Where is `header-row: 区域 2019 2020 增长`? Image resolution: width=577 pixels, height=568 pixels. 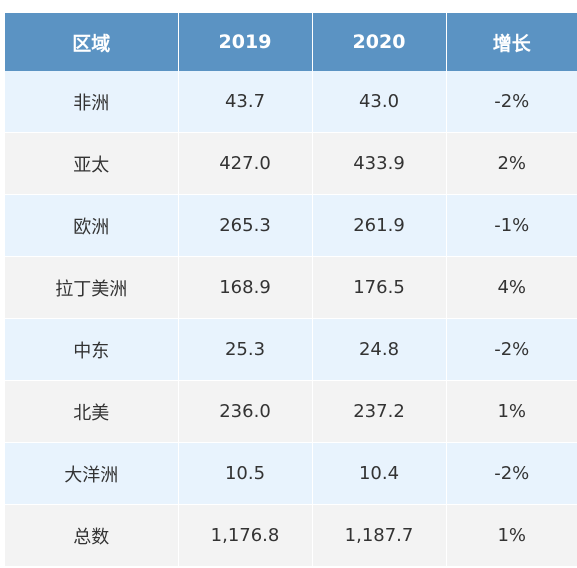
header-row: 区域 2019 2020 增长 is located at coordinates (291, 42).